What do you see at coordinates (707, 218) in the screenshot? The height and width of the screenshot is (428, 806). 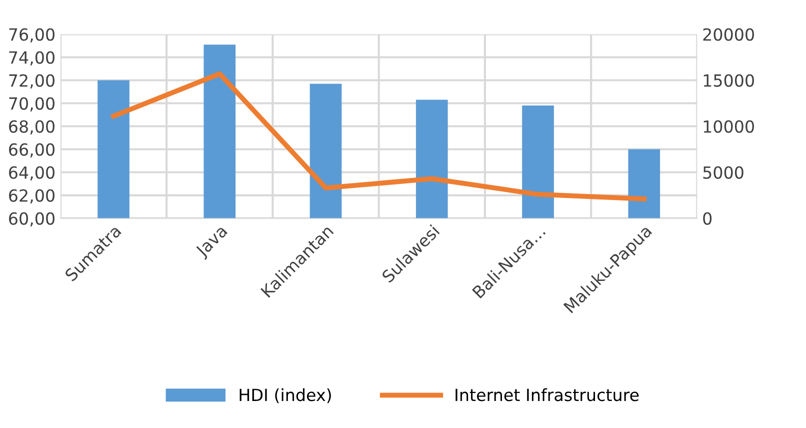 I see `y2-tick-label: 0` at bounding box center [707, 218].